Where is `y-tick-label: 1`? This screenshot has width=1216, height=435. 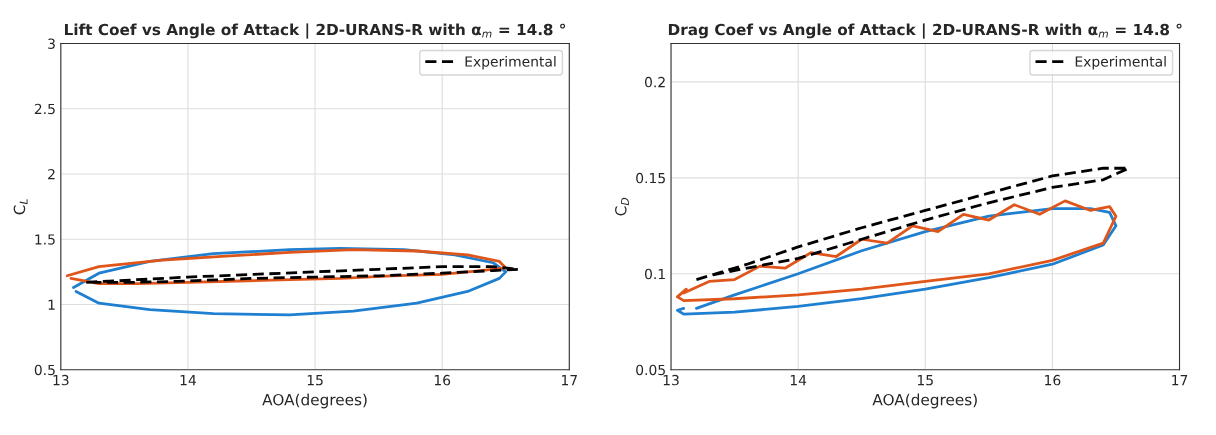
y-tick-label: 1 is located at coordinates (51, 304).